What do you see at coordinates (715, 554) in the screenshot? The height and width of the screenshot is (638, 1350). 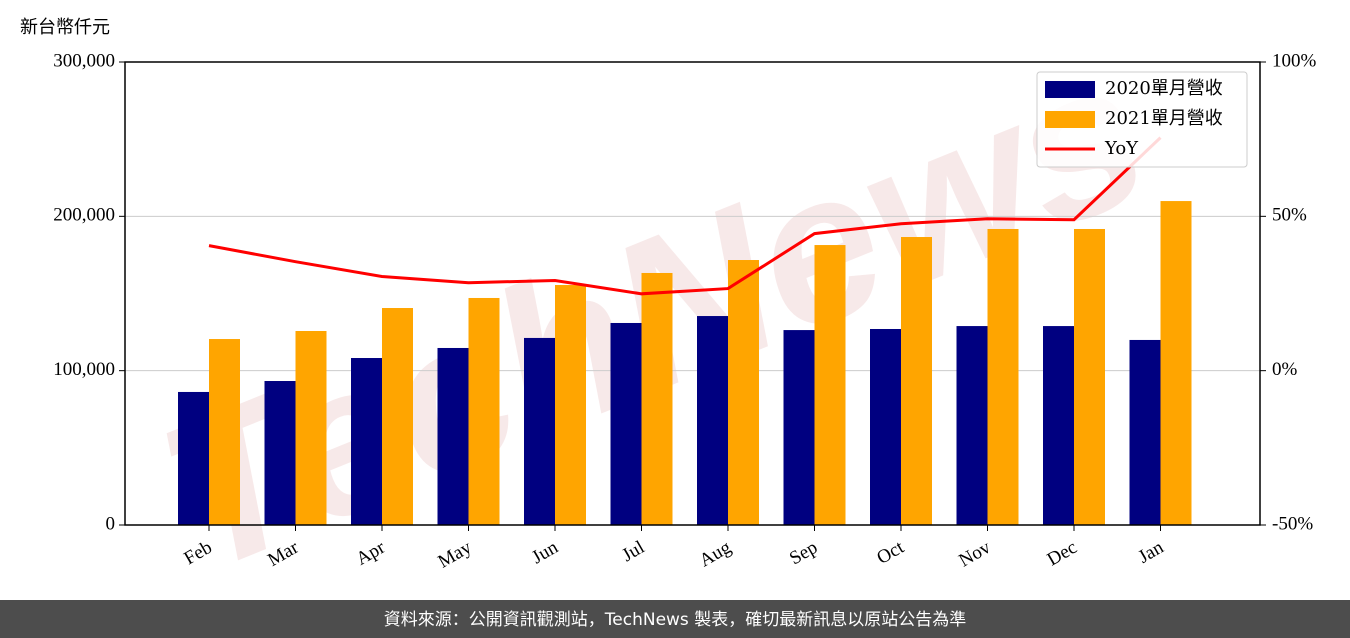 I see `x-tick-label: Aug` at bounding box center [715, 554].